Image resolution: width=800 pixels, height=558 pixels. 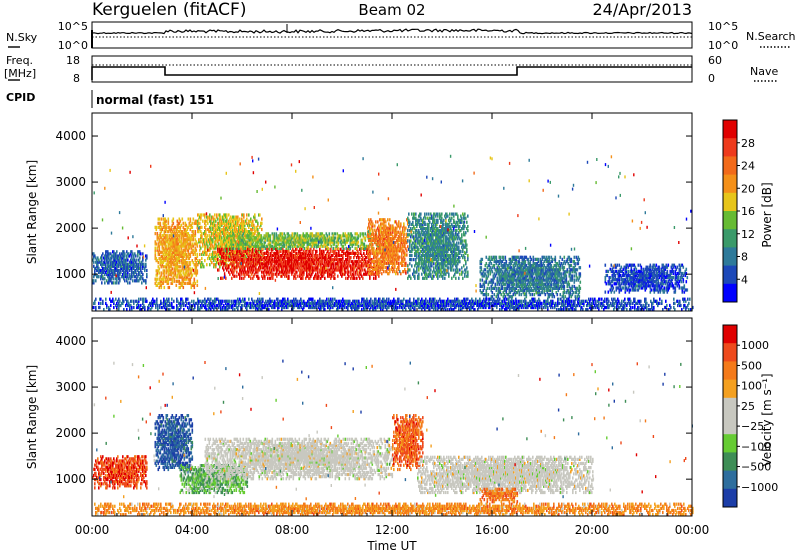 I want to click on noise-right-tick-top: 10^5, so click(x=723, y=26).